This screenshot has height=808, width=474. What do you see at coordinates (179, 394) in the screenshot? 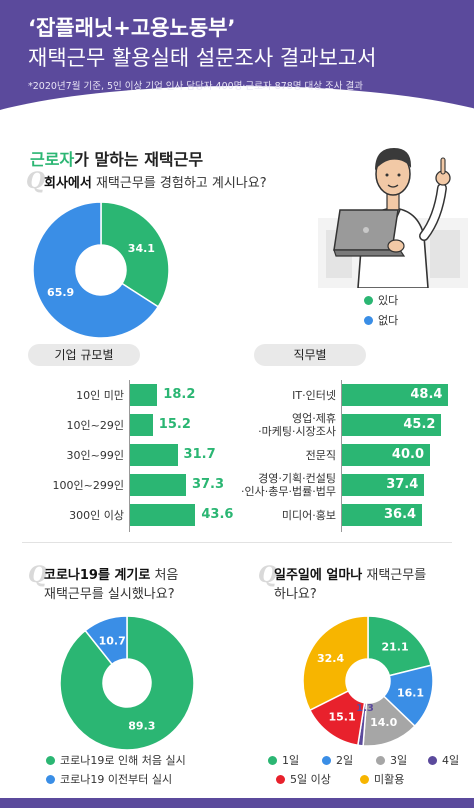
I see `bars1-value-label: 18.2` at bounding box center [179, 394].